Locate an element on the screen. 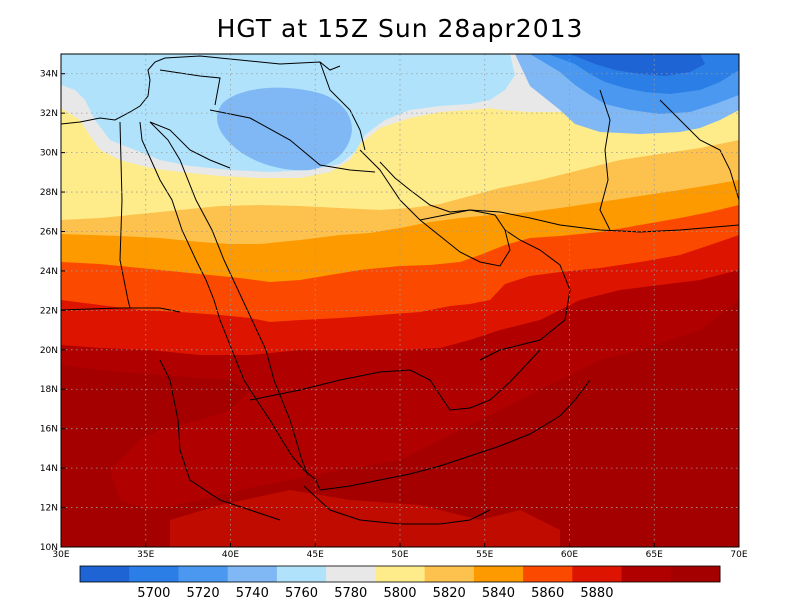 Image resolution: width=800 pixels, height=600 pixels. nile-border-west is located at coordinates (121, 310).